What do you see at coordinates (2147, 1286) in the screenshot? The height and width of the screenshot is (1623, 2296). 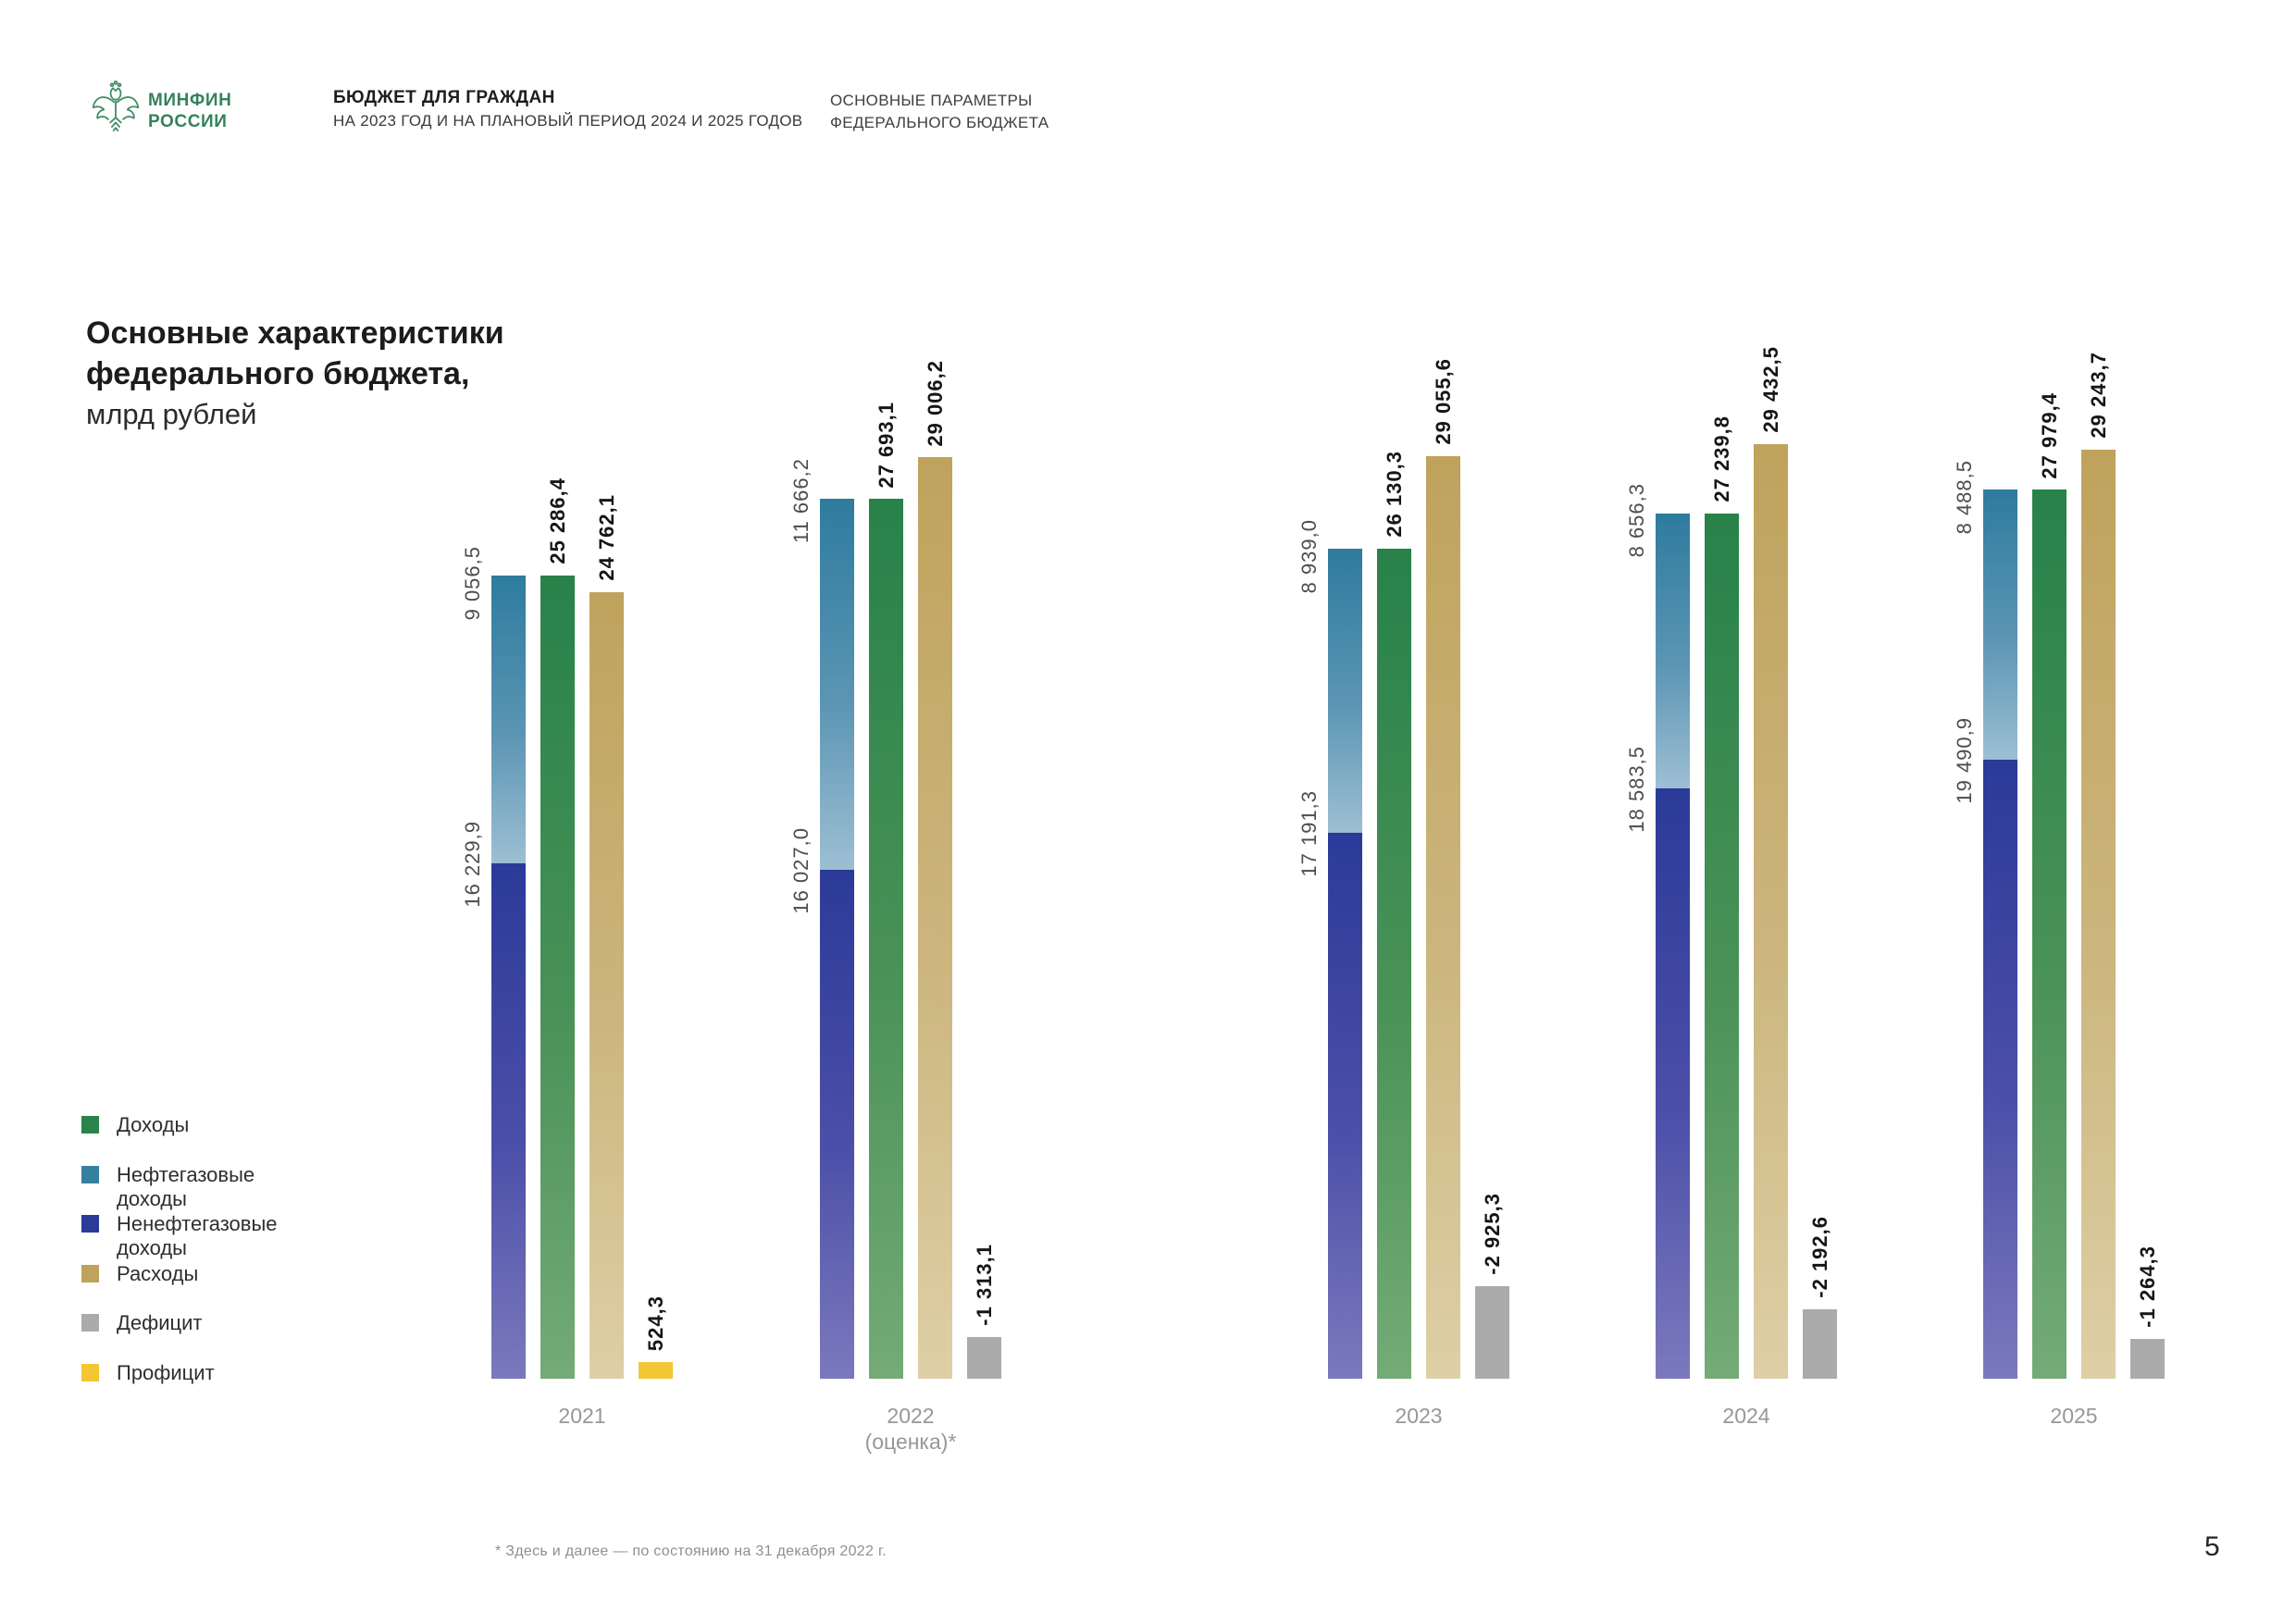 I see `bar-value-label: -1 264,3` at bounding box center [2147, 1286].